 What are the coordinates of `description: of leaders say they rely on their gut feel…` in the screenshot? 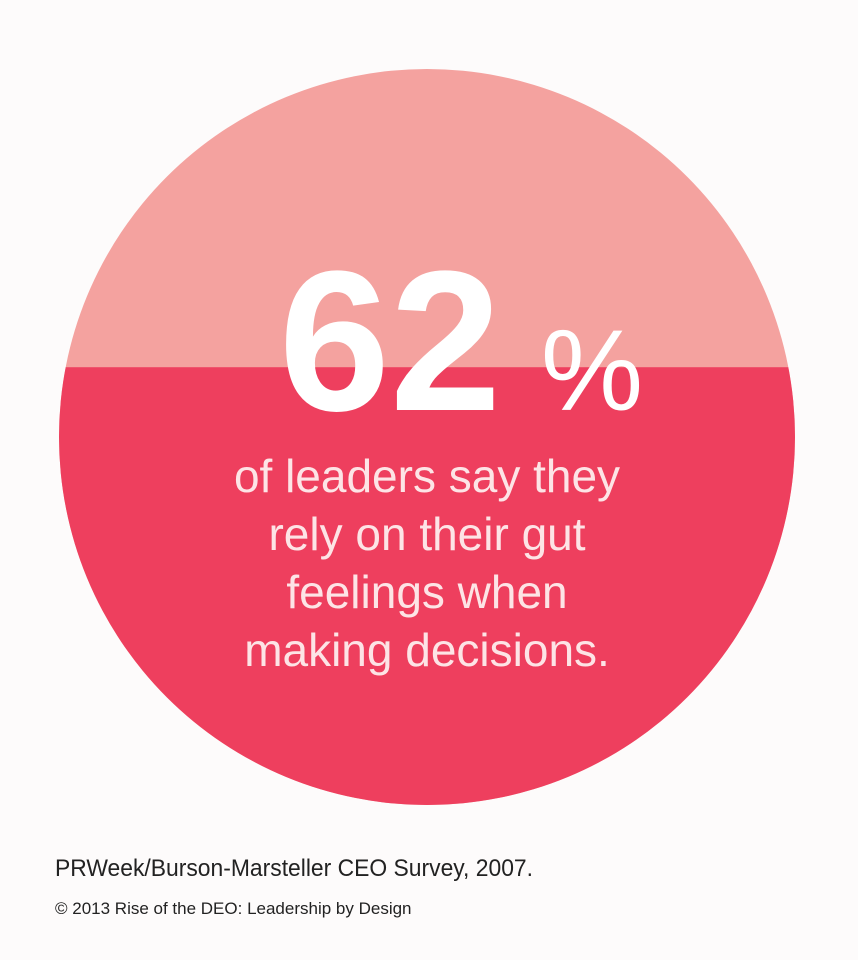 It's located at (427, 563).